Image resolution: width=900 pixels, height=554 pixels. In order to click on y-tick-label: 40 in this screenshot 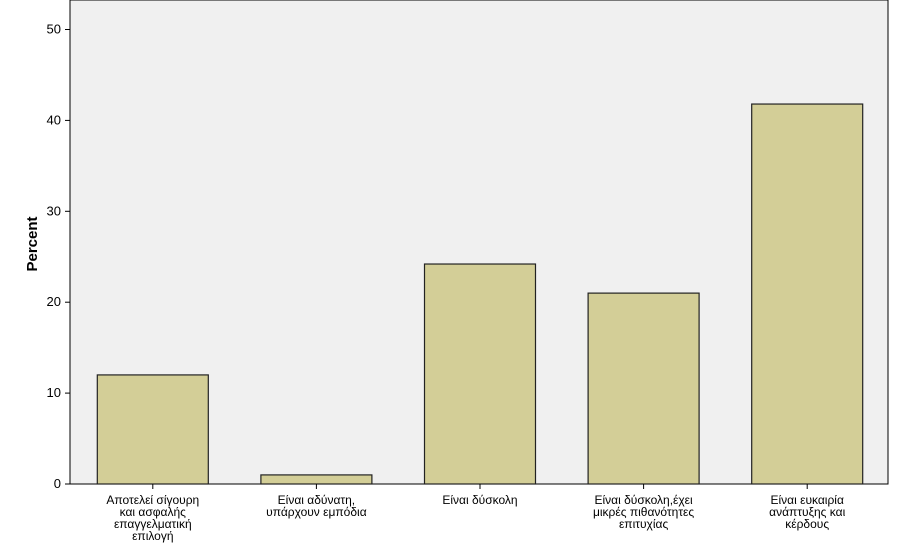, I will do `click(54, 119)`.